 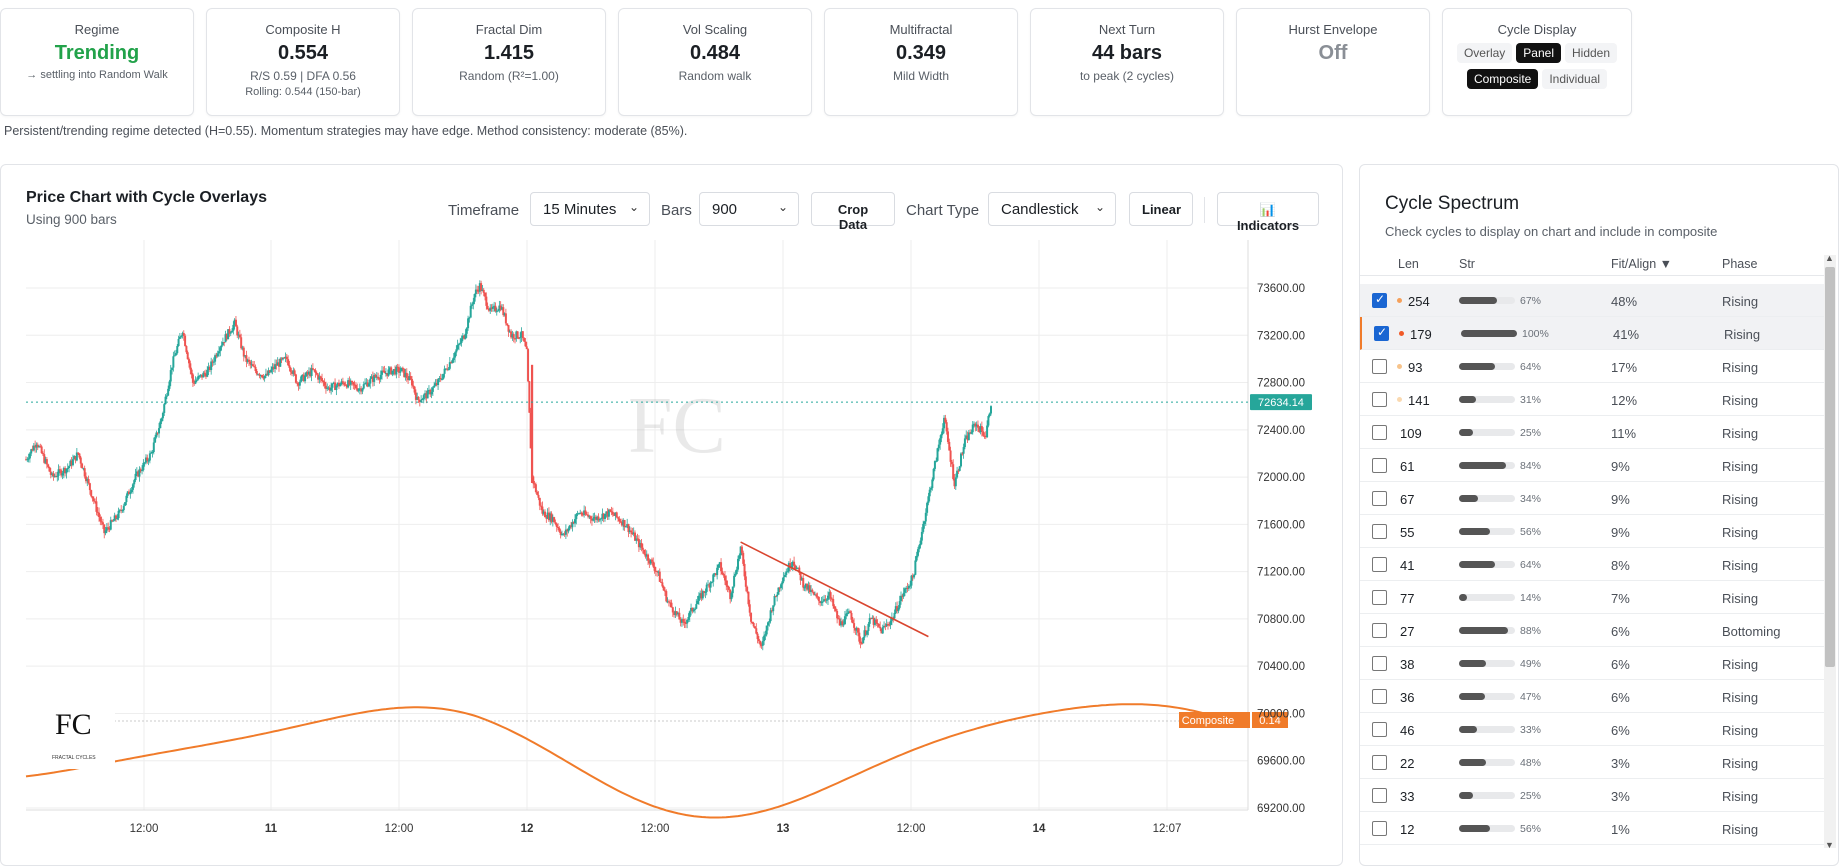 What do you see at coordinates (920, 76) in the screenshot?
I see `metric-sub: Mild Width` at bounding box center [920, 76].